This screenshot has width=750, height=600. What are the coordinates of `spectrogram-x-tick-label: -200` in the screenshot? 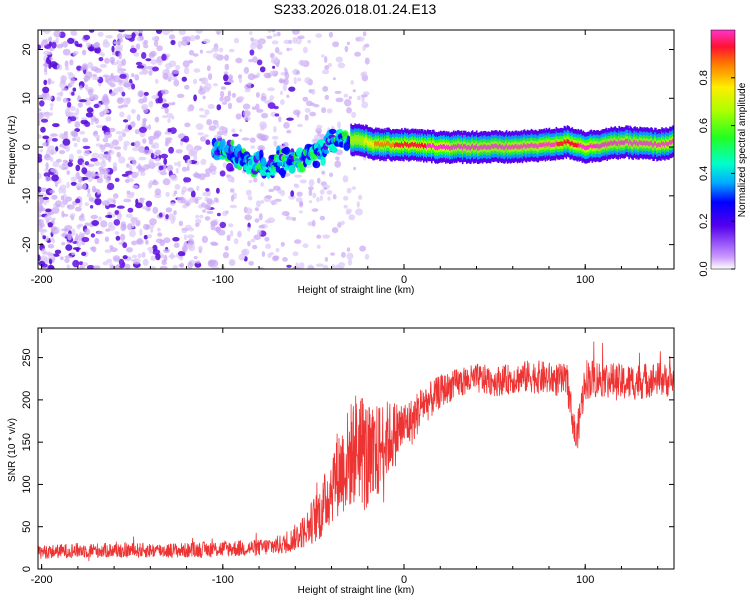 It's located at (42, 280).